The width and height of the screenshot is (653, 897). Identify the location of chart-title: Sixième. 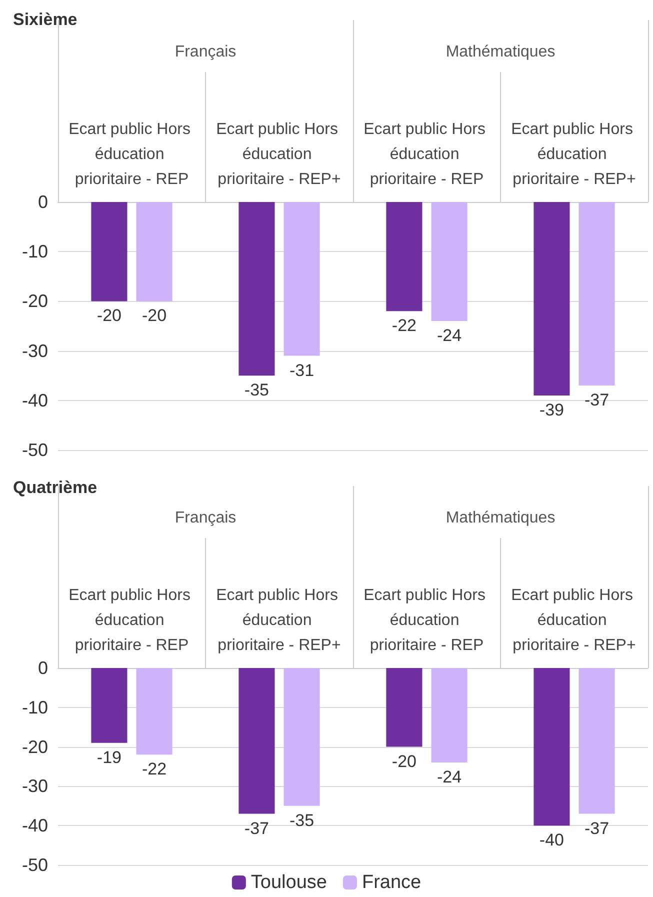
(45, 19).